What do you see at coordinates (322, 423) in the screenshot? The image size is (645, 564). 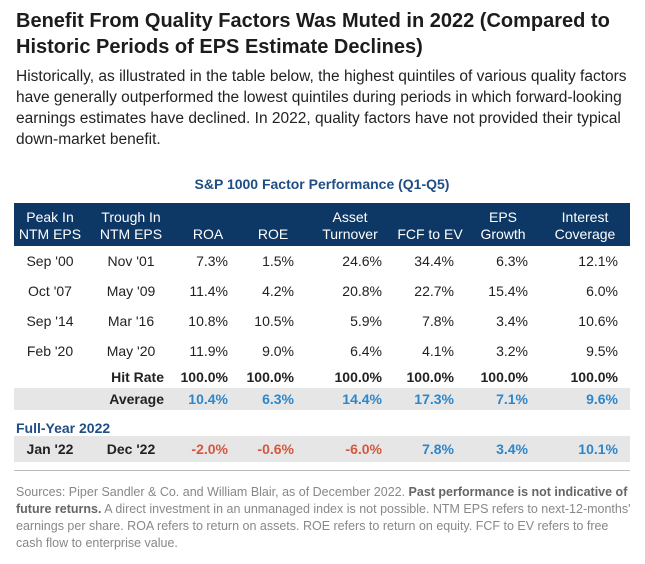 I see `section-row: Full-Year 2022` at bounding box center [322, 423].